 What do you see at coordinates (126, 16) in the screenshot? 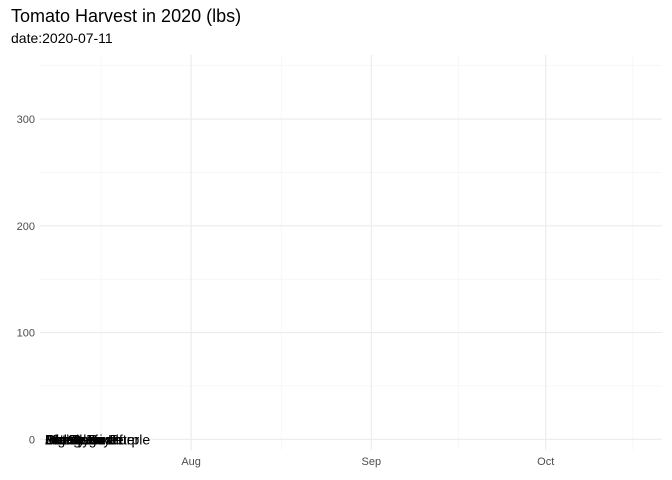
I see `chart-title: Tomato Harvest in 2020 (lbs)` at bounding box center [126, 16].